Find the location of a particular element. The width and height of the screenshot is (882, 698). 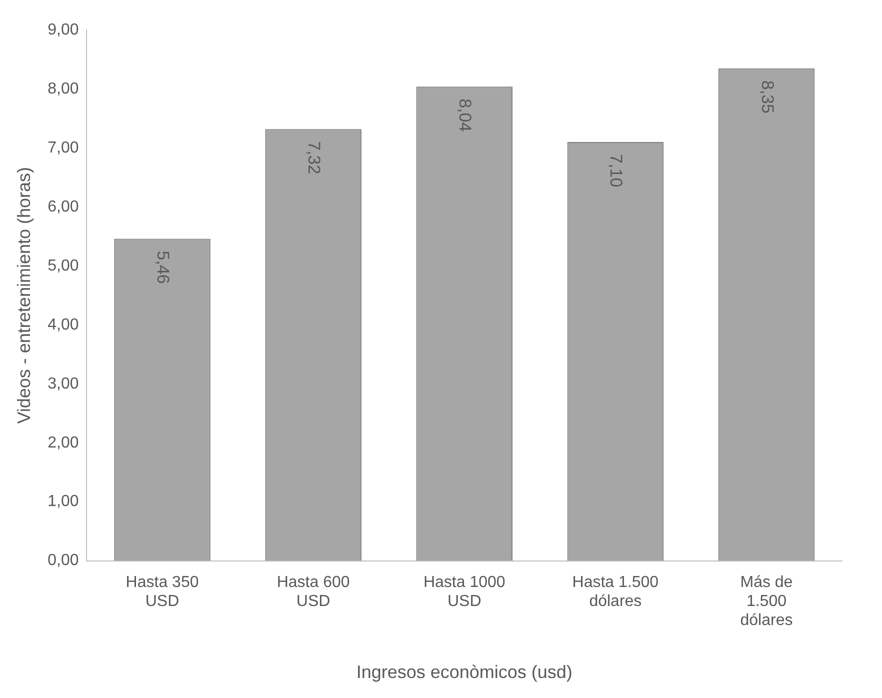

data-label: 8,04 is located at coordinates (465, 115).